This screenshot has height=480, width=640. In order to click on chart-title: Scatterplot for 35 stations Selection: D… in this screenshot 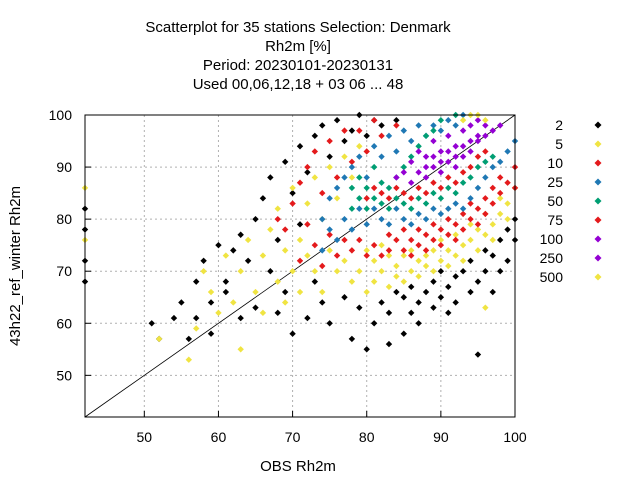, I will do `click(298, 56)`.